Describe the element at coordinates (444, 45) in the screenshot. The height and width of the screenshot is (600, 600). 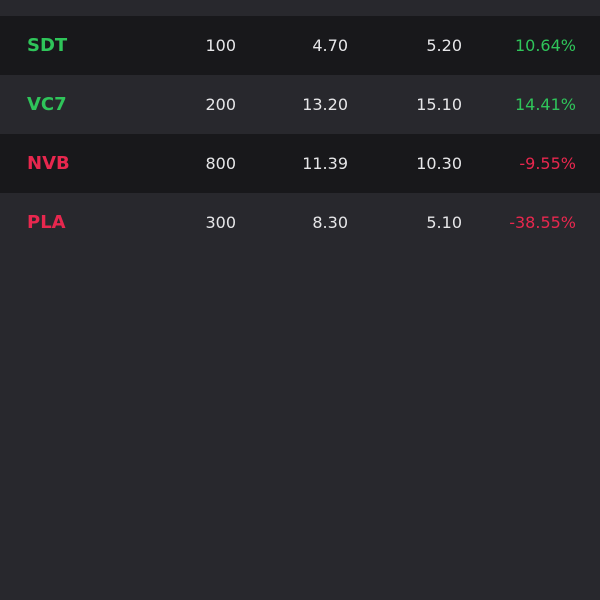
I see `current-price-cell: 5.20` at that location.